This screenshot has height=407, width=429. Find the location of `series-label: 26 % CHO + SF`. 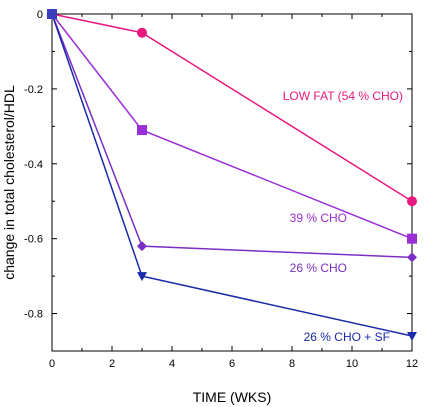

series-label: 26 % CHO + SF is located at coordinates (347, 337).